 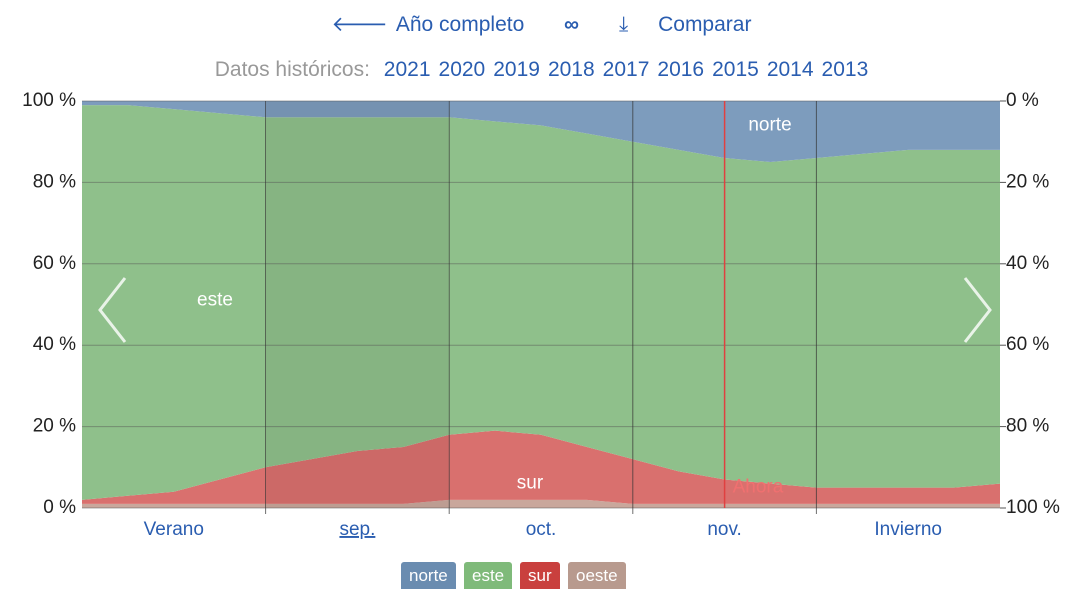 What do you see at coordinates (530, 483) in the screenshot?
I see `series-label: sur` at bounding box center [530, 483].